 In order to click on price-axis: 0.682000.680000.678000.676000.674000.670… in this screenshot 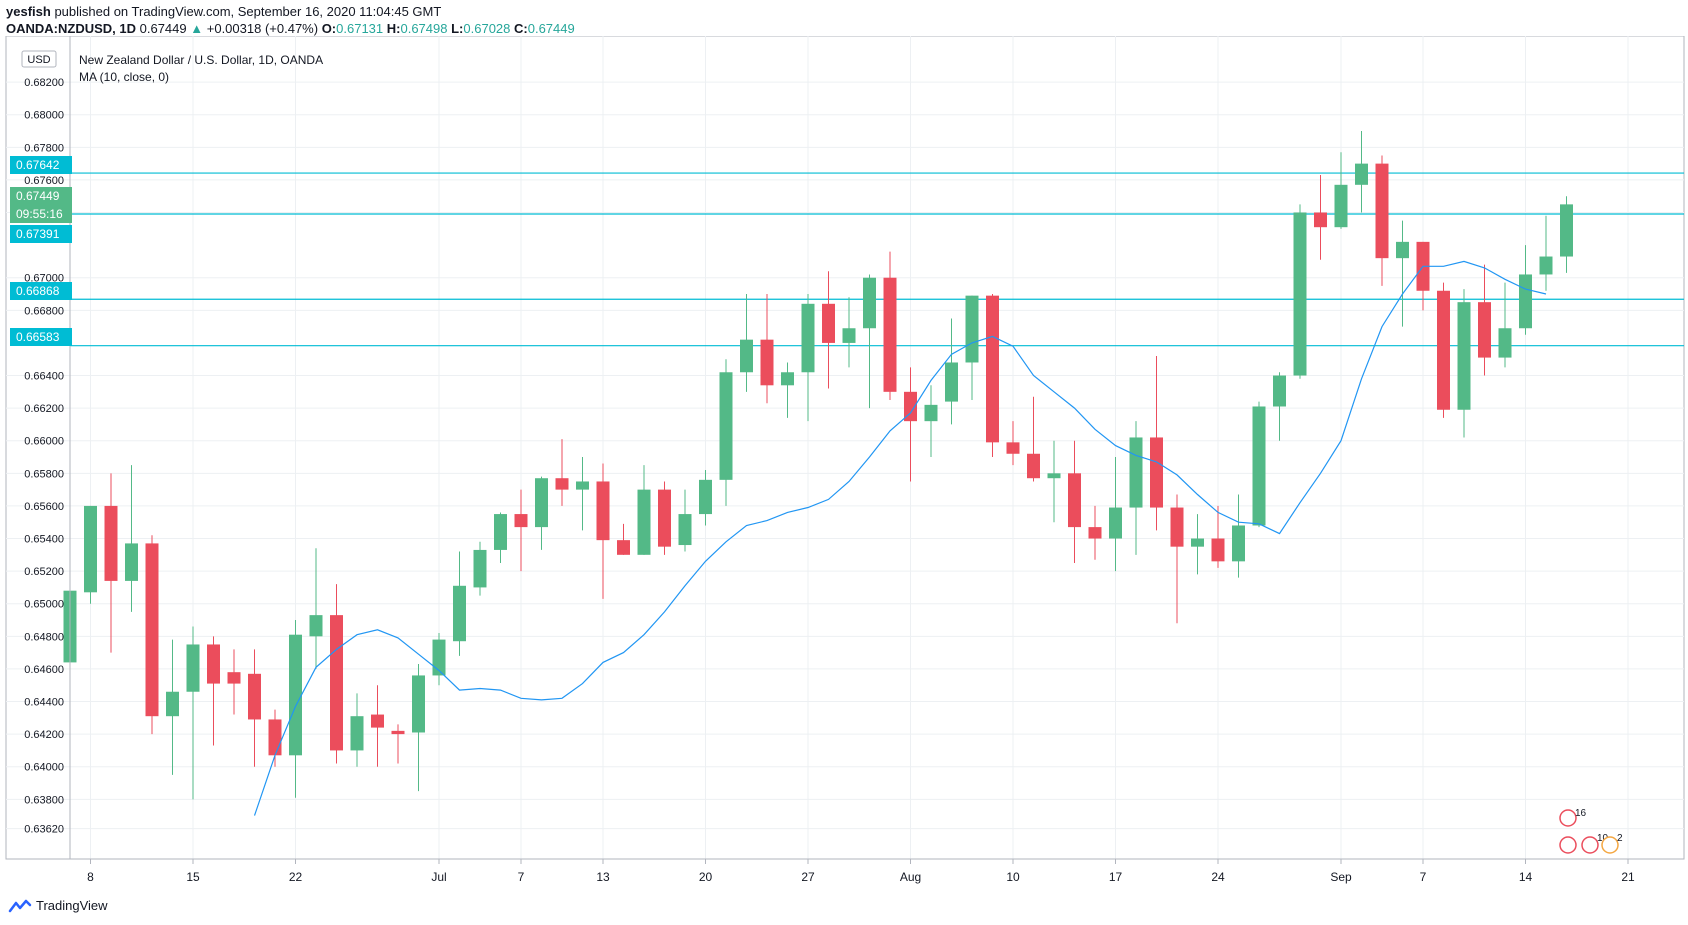, I will do `click(47, 447)`.